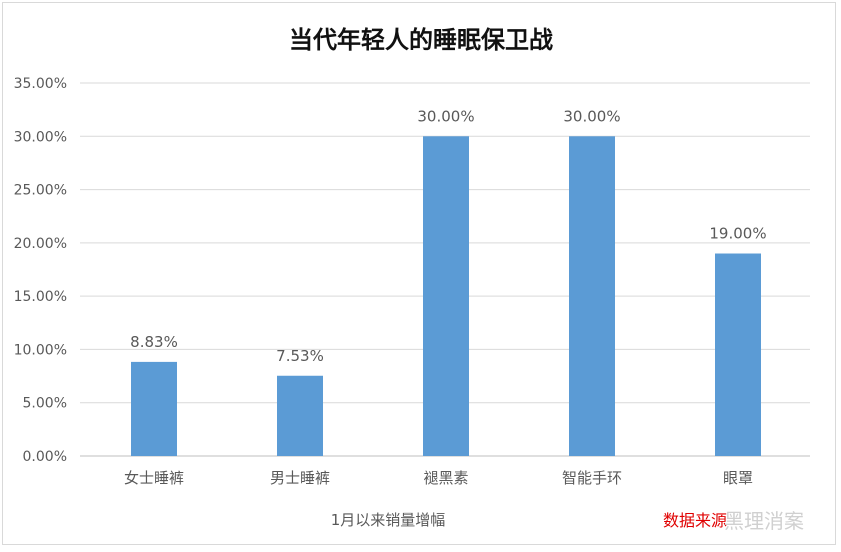 This screenshot has width=841, height=552. Describe the element at coordinates (40, 350) in the screenshot. I see `y-tick-label: 10.00%` at that location.